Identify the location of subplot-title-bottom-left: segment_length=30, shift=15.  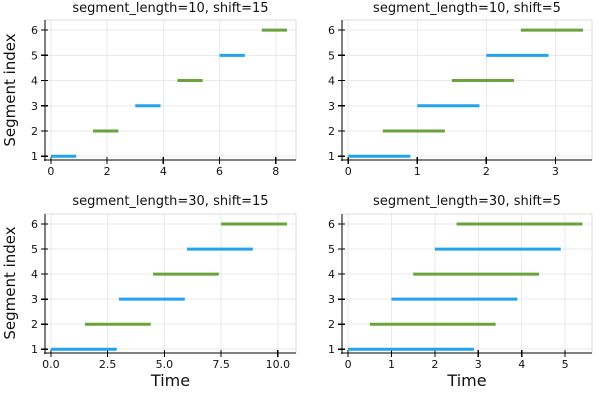
(170, 201).